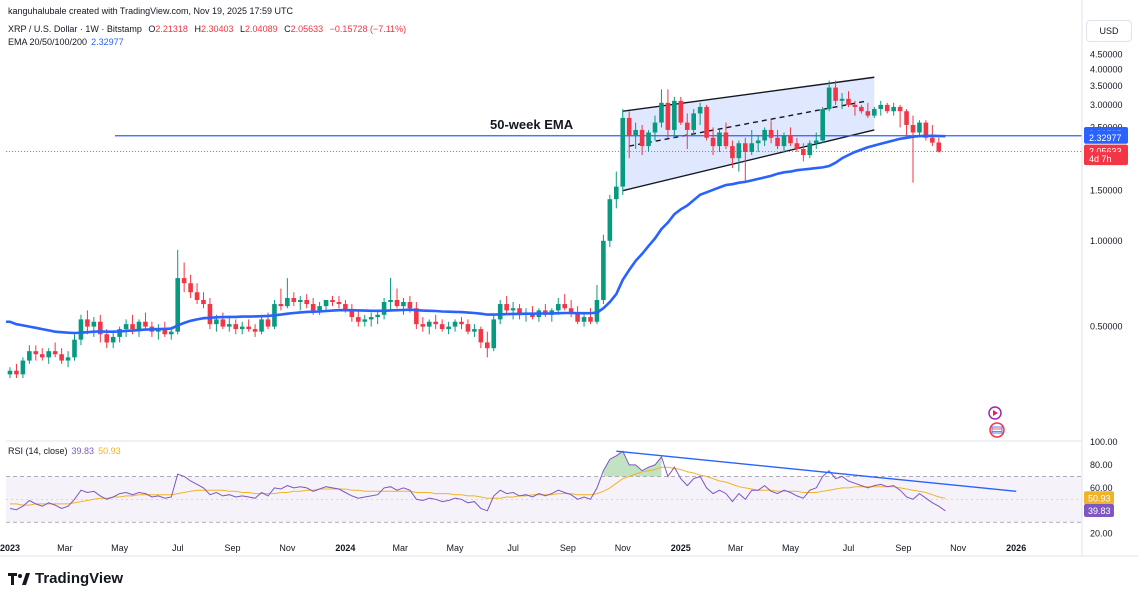  I want to click on rsi-tag: 50.93, so click(1099, 498).